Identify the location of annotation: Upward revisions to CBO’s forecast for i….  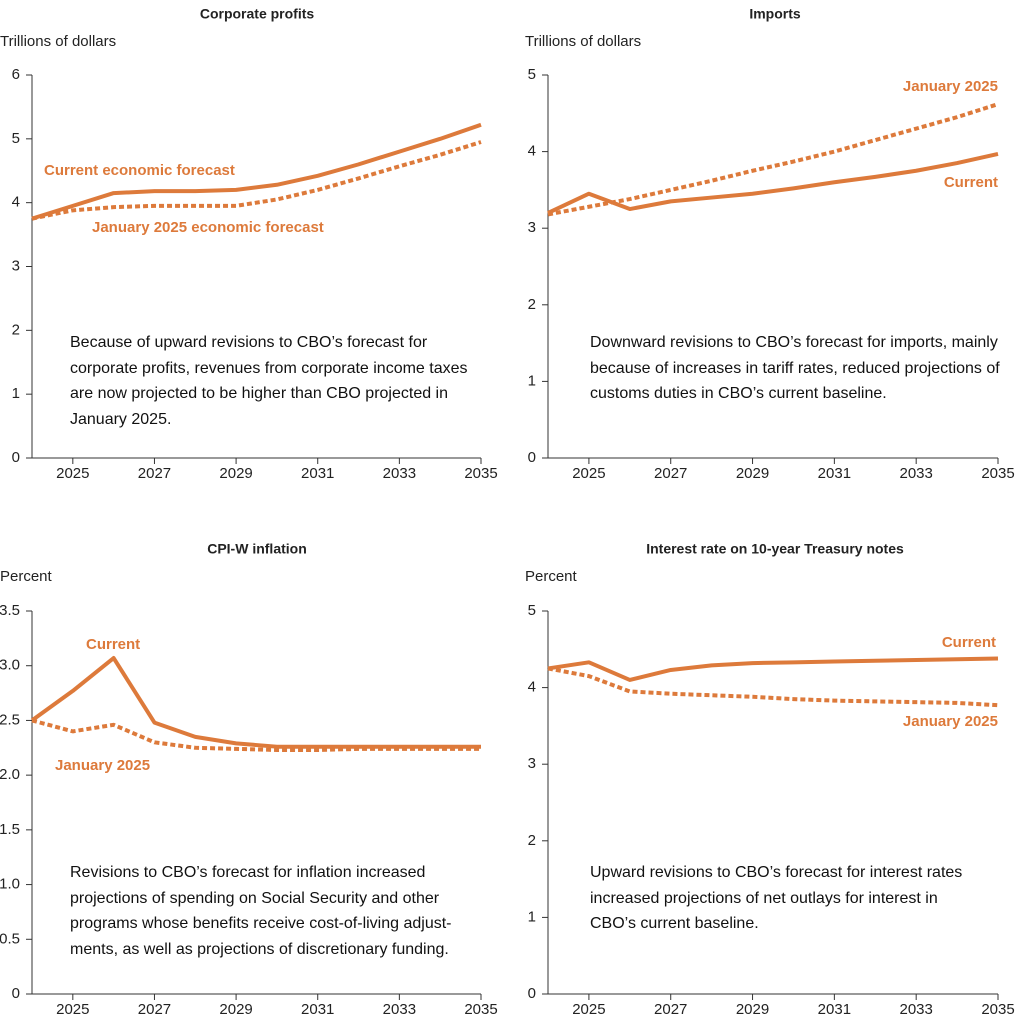
(776, 898).